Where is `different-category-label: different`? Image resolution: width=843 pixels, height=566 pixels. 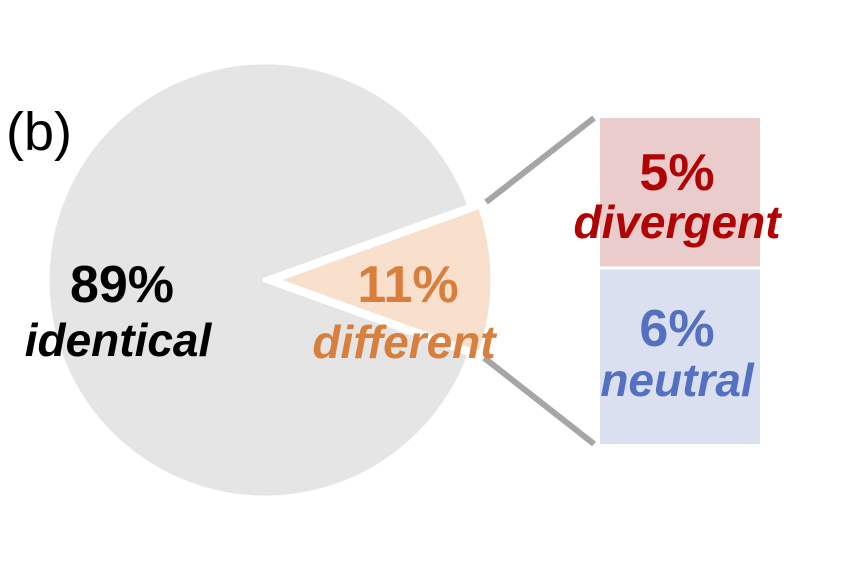 different-category-label: different is located at coordinates (404, 342).